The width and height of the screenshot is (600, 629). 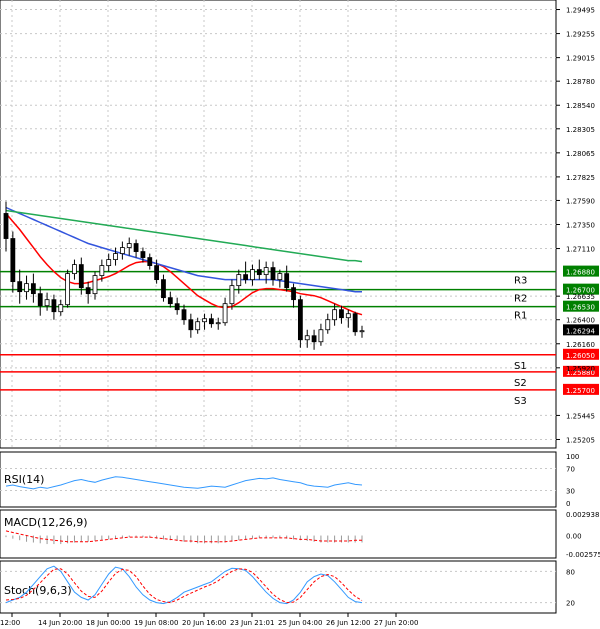 I want to click on pivot-level-value: 1.26700, so click(x=580, y=291).